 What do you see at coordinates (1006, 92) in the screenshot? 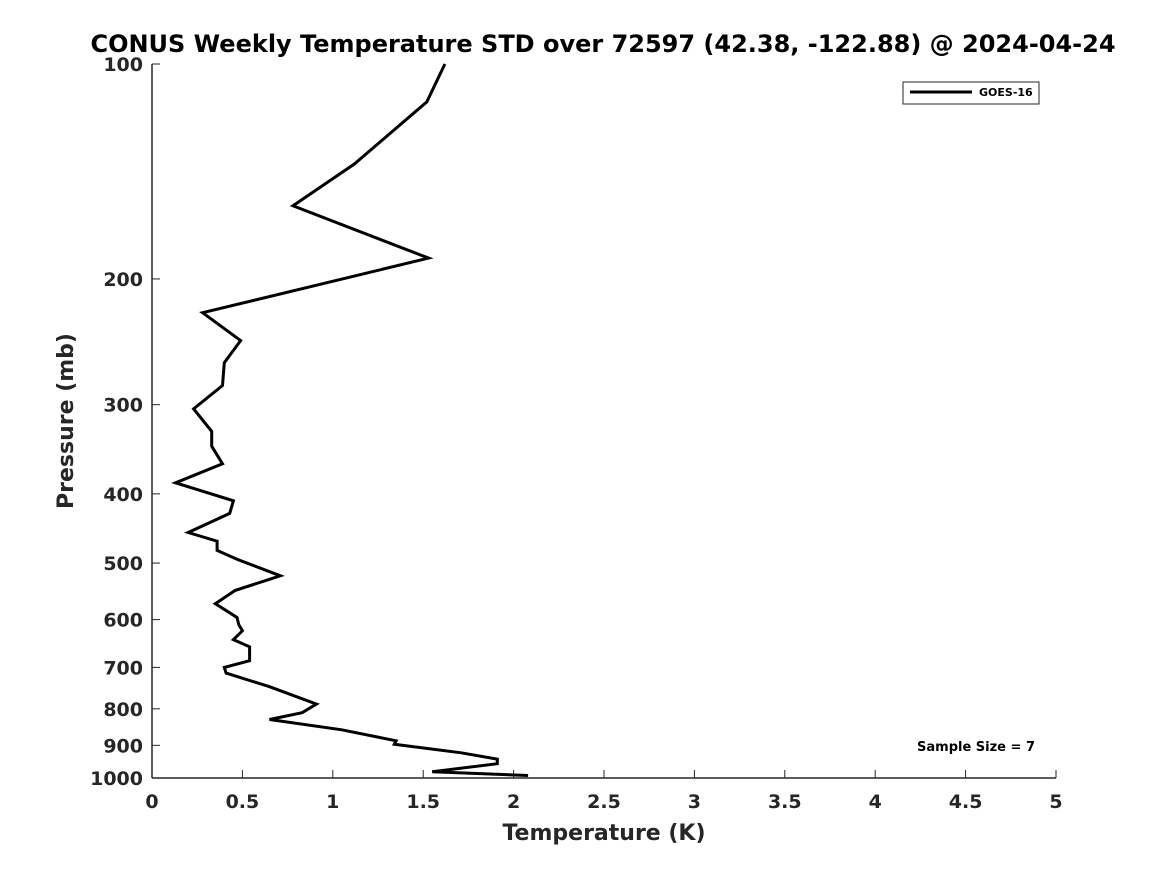
I see `legend-label-goes-16: GOES-16` at bounding box center [1006, 92].